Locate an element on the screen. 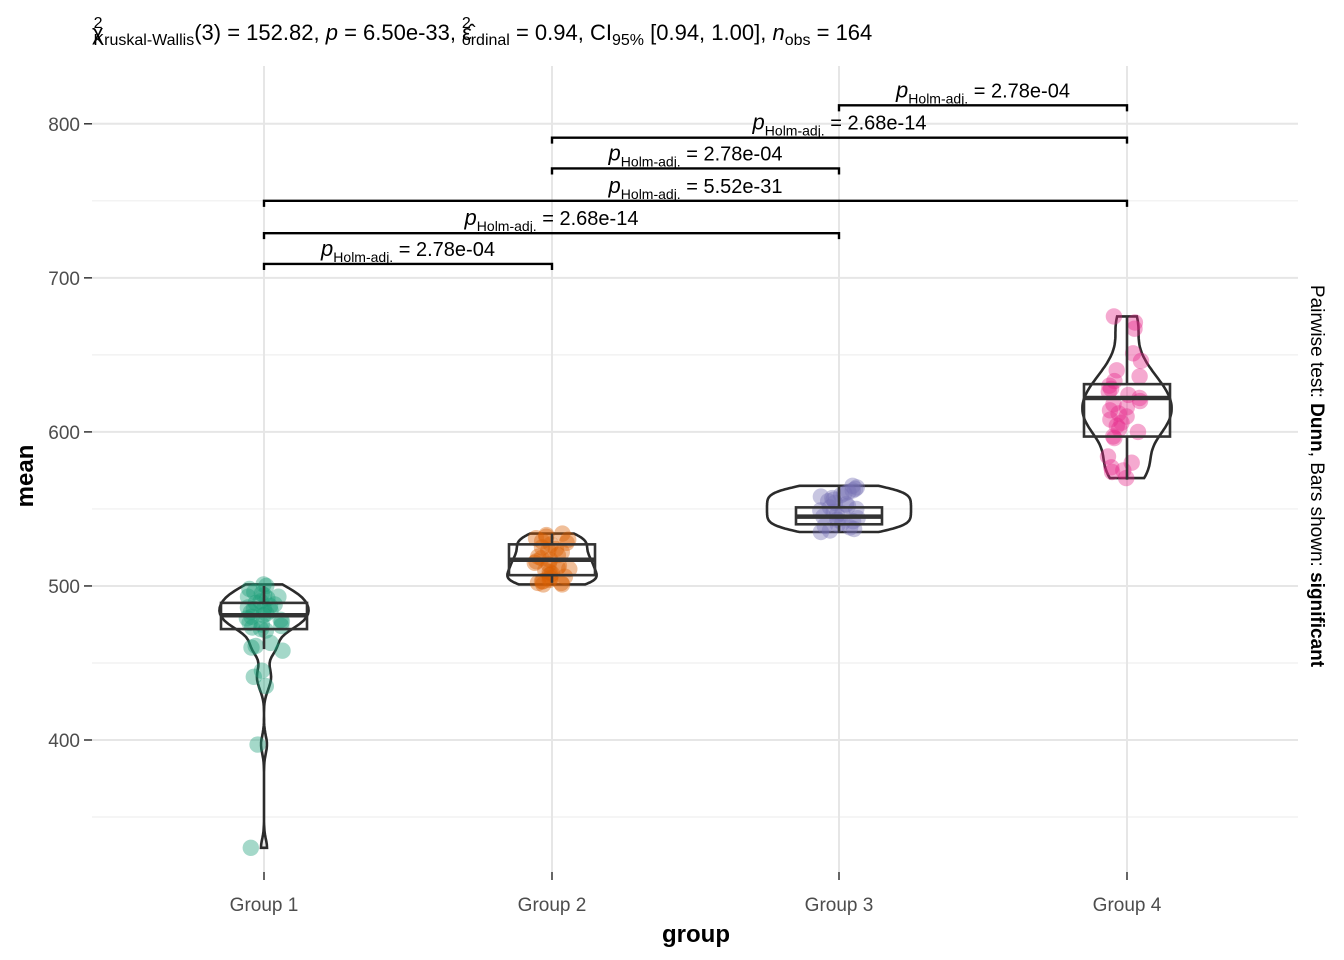 The width and height of the screenshot is (1344, 960). x-tick-labels: Group 1 Group 2 Group 3 Group 4 is located at coordinates (696, 894).